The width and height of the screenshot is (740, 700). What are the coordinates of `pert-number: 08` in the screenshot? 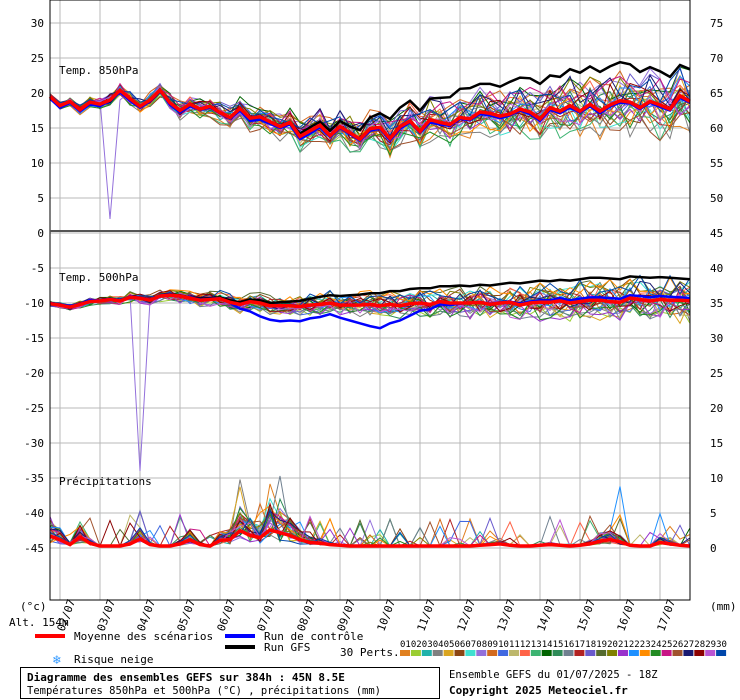 It's located at (481, 645).